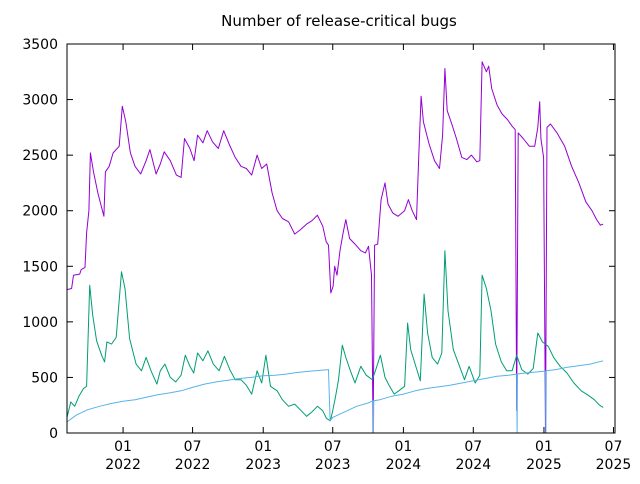 The width and height of the screenshot is (640, 484). What do you see at coordinates (40, 323) in the screenshot?
I see `y-tick-label: 1000` at bounding box center [40, 323].